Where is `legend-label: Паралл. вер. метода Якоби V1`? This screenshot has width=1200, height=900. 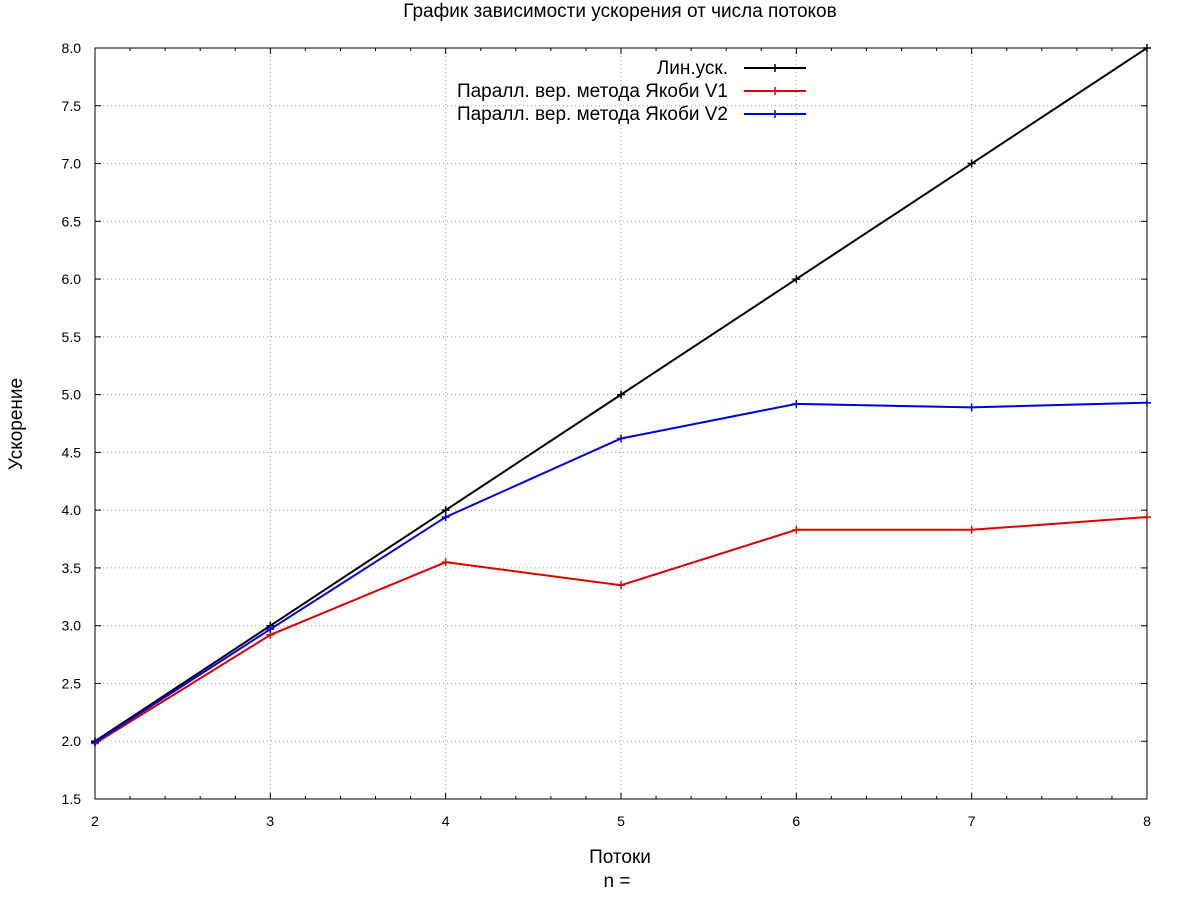
legend-label: Паралл. вер. метода Якоби V1 is located at coordinates (592, 91).